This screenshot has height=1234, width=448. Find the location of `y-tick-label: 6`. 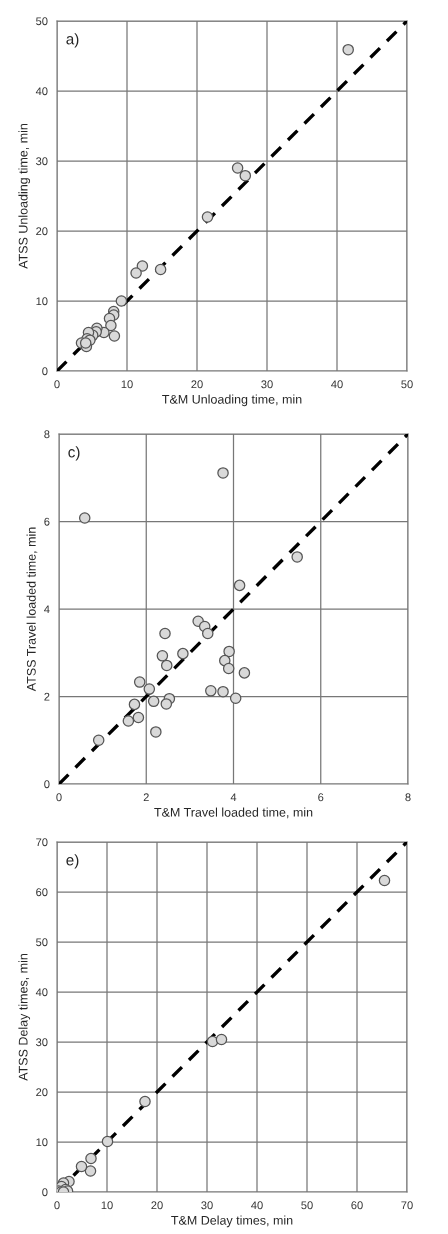

y-tick-label: 6 is located at coordinates (47, 521).